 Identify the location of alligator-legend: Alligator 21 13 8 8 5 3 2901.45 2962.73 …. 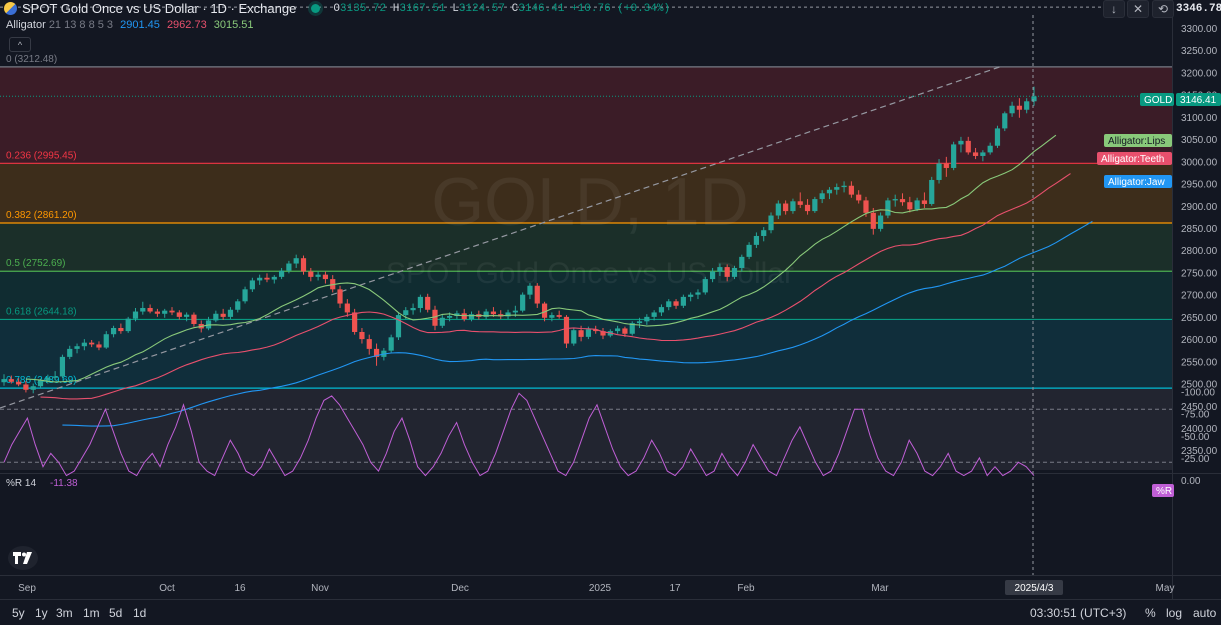
(130, 25).